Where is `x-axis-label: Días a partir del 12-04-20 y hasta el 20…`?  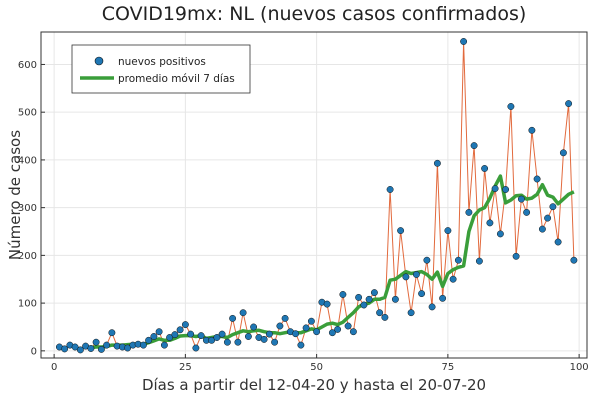 x-axis-label: Días a partir del 12-04-20 y hasta el 20… is located at coordinates (314, 385).